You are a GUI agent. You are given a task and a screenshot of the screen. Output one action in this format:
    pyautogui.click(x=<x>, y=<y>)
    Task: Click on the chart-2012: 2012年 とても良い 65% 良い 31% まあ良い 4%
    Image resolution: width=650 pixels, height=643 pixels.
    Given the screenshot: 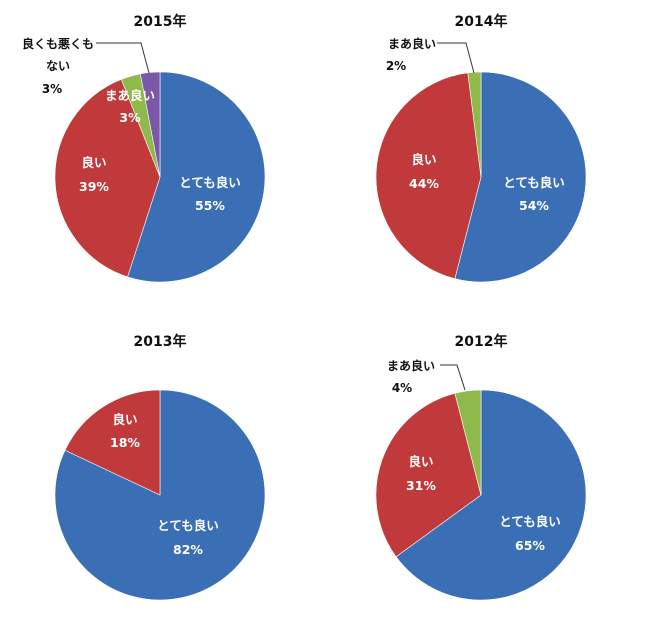 What is the action you would take?
    pyautogui.click(x=481, y=467)
    